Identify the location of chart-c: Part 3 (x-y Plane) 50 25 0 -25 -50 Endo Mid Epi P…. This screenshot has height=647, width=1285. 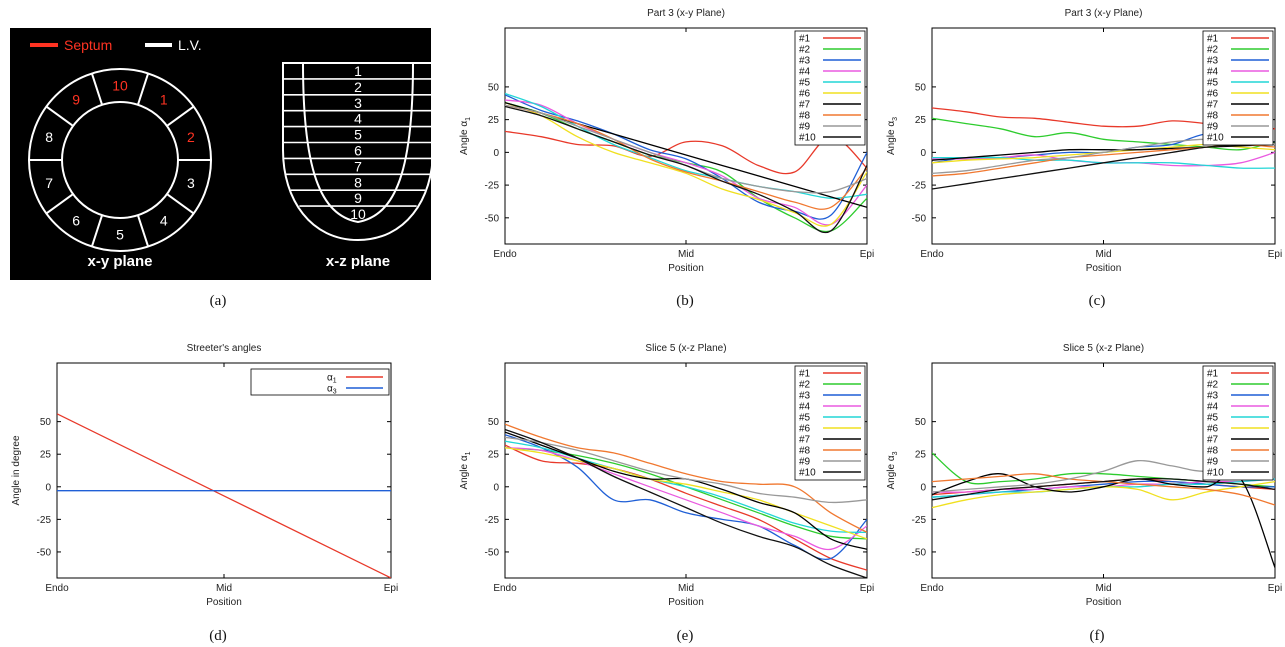
(1084, 141).